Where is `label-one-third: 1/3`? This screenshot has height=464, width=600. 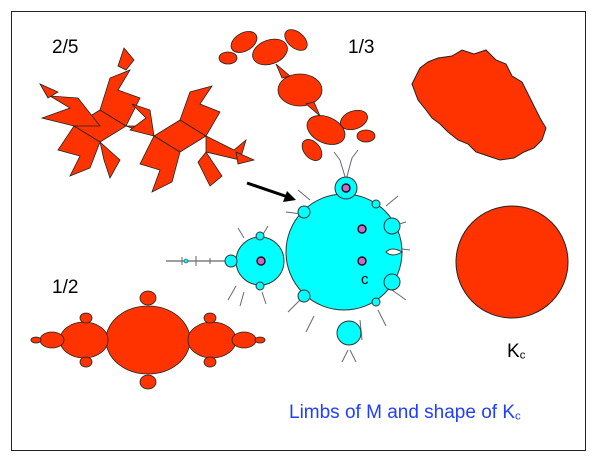 label-one-third: 1/3 is located at coordinates (361, 47).